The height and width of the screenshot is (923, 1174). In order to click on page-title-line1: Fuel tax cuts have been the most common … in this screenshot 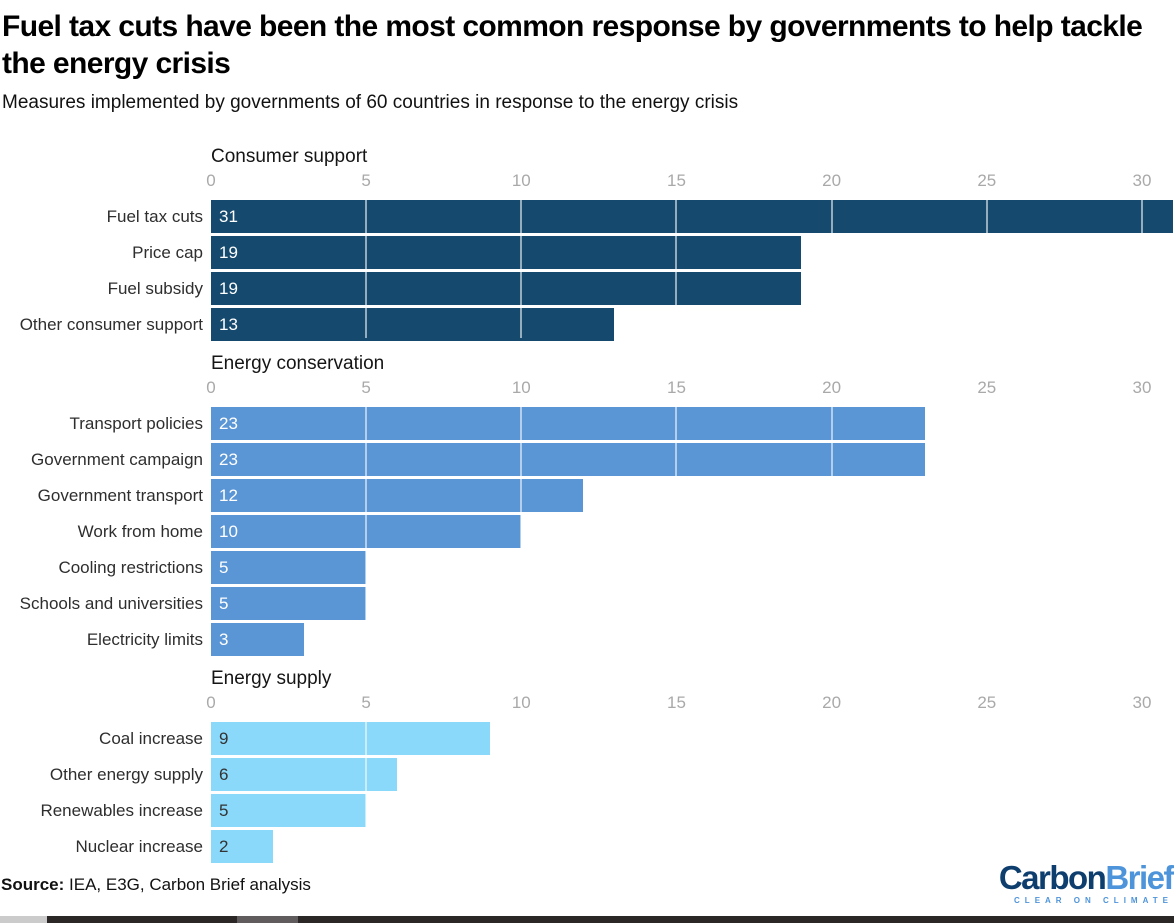, I will do `click(572, 26)`.